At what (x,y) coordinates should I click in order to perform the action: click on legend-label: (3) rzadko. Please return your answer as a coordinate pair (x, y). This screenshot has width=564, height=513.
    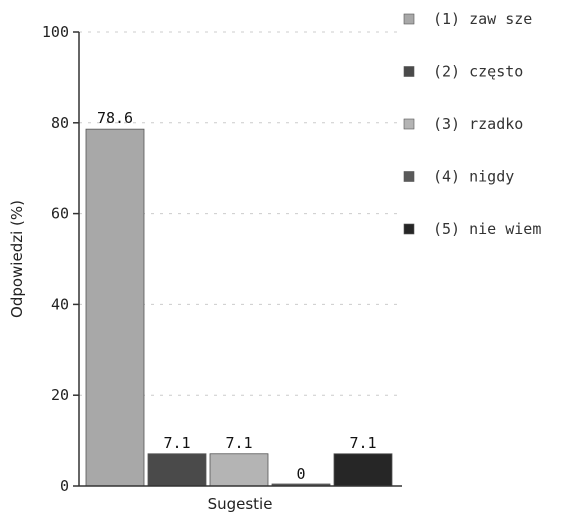
    Looking at the image, I should click on (478, 124).